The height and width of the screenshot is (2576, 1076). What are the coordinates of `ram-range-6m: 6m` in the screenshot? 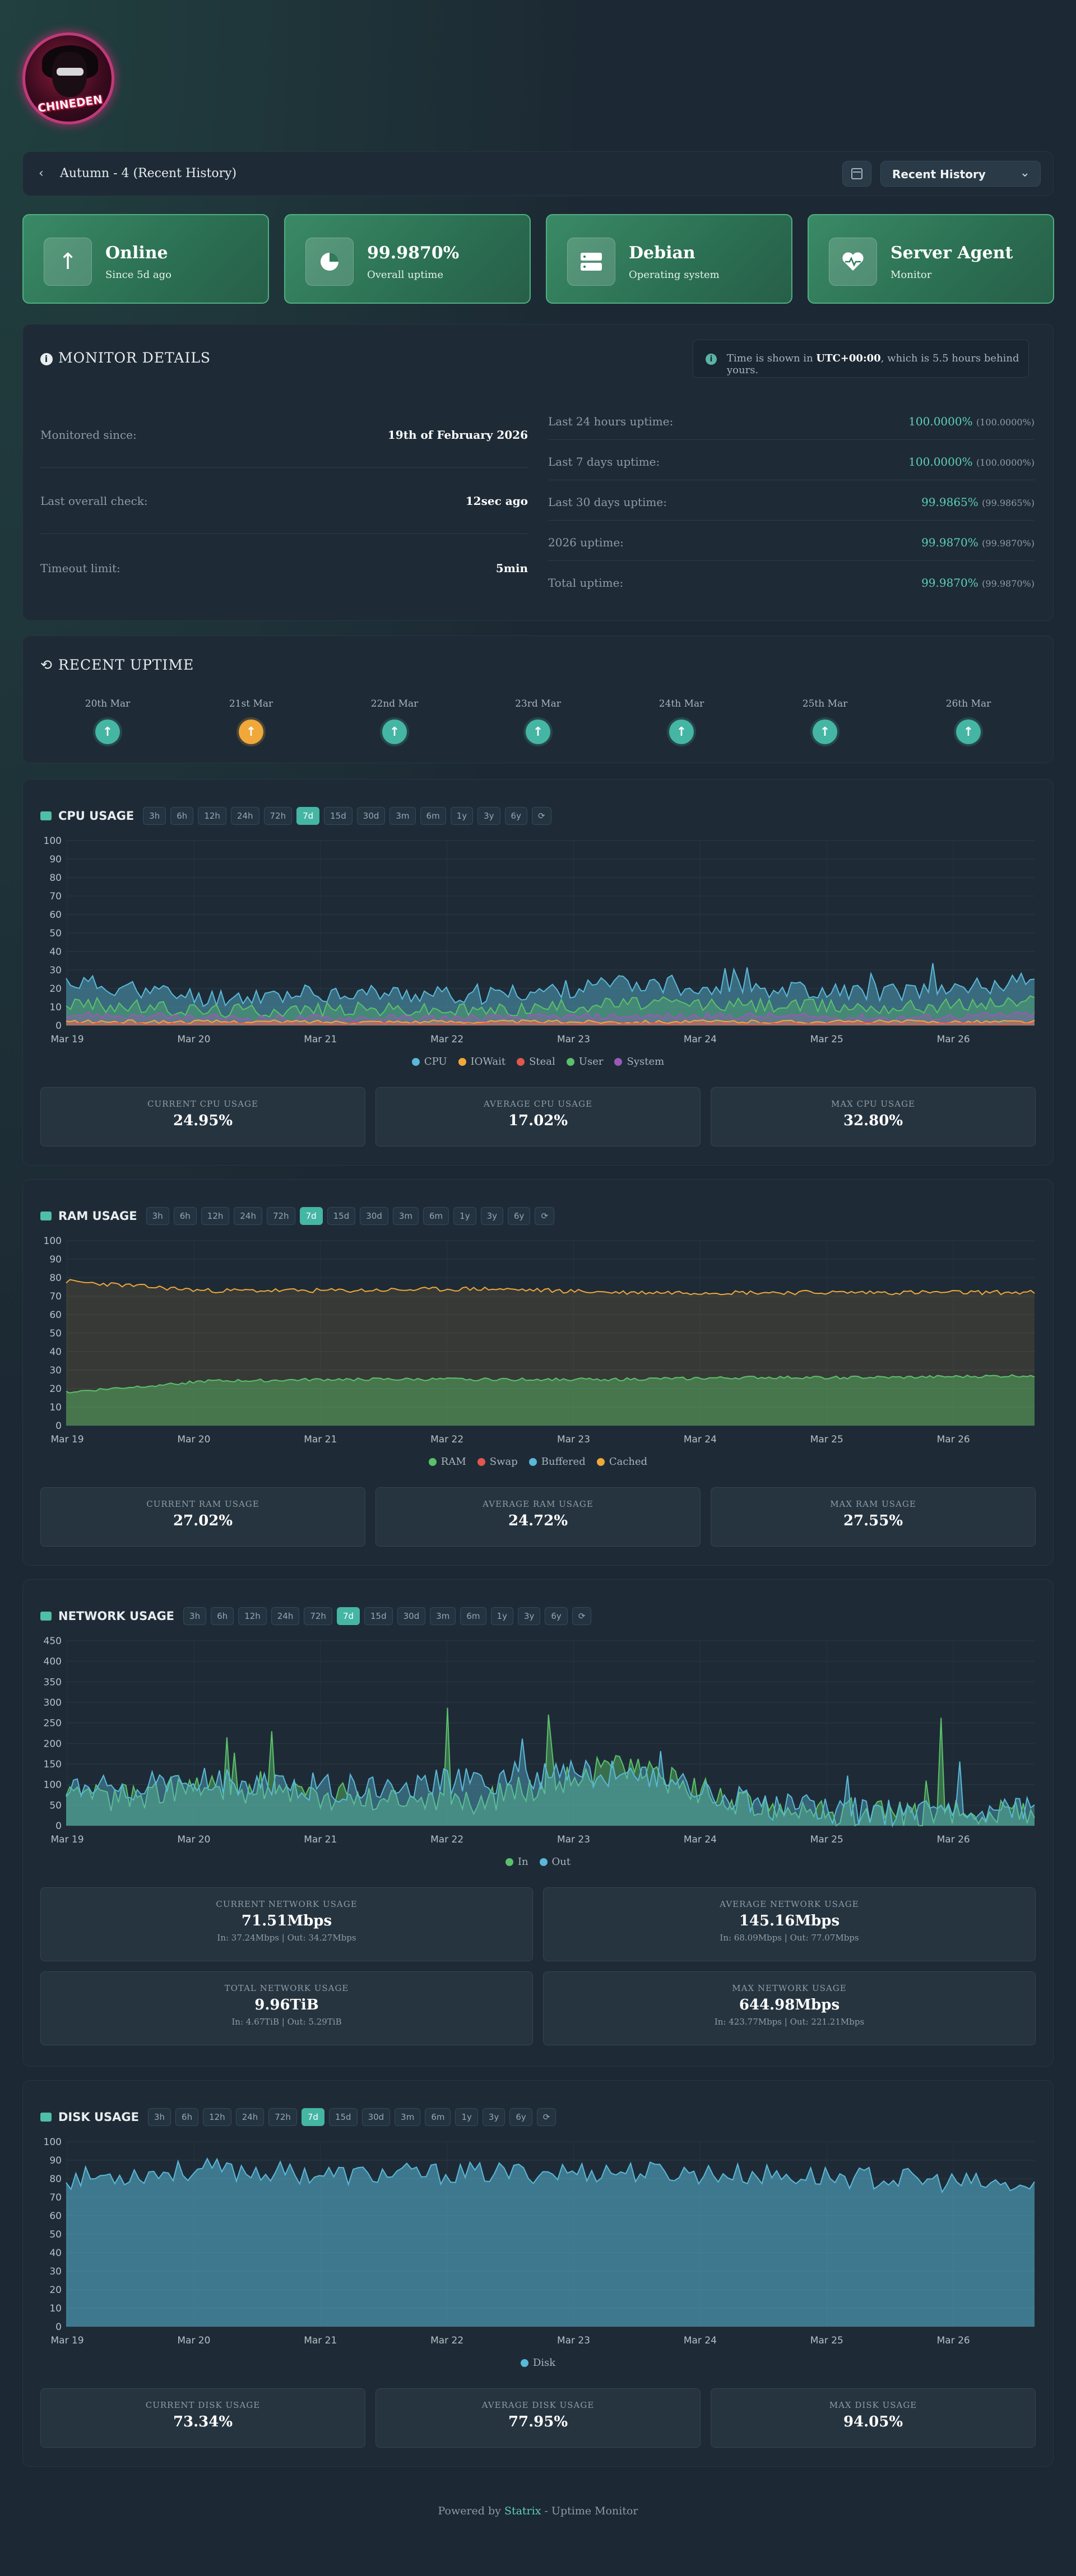 It's located at (436, 1216).